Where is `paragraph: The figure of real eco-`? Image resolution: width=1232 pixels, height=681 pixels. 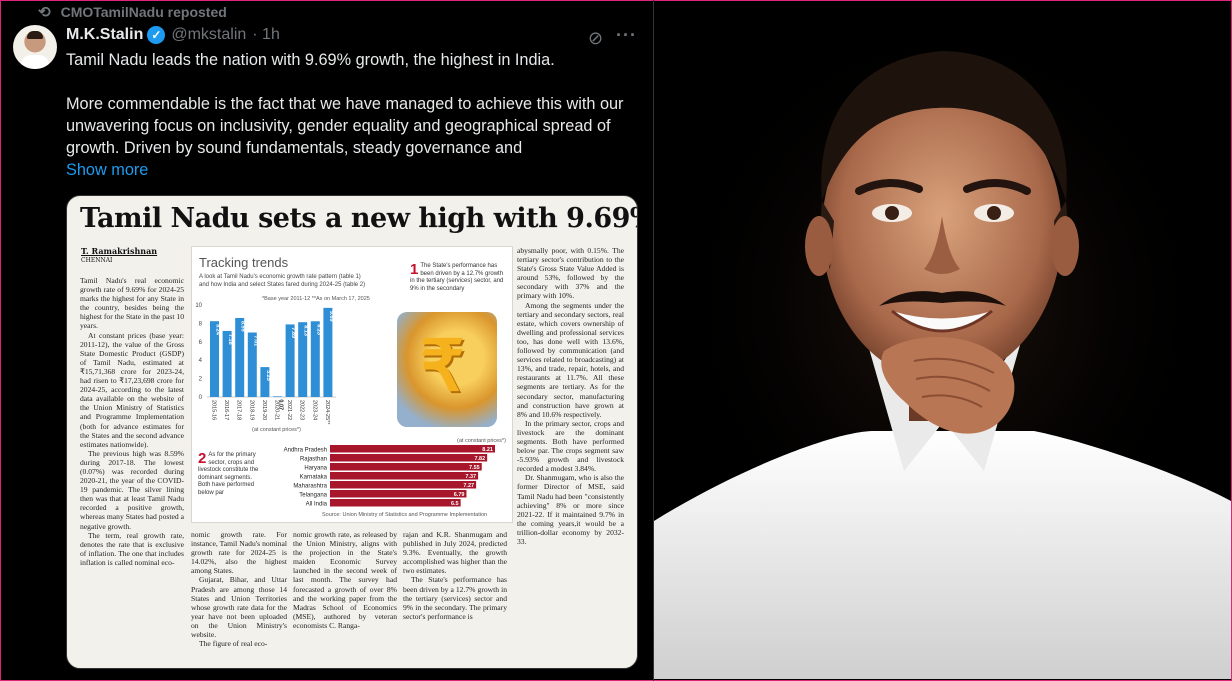 paragraph: The figure of real eco- is located at coordinates (233, 644).